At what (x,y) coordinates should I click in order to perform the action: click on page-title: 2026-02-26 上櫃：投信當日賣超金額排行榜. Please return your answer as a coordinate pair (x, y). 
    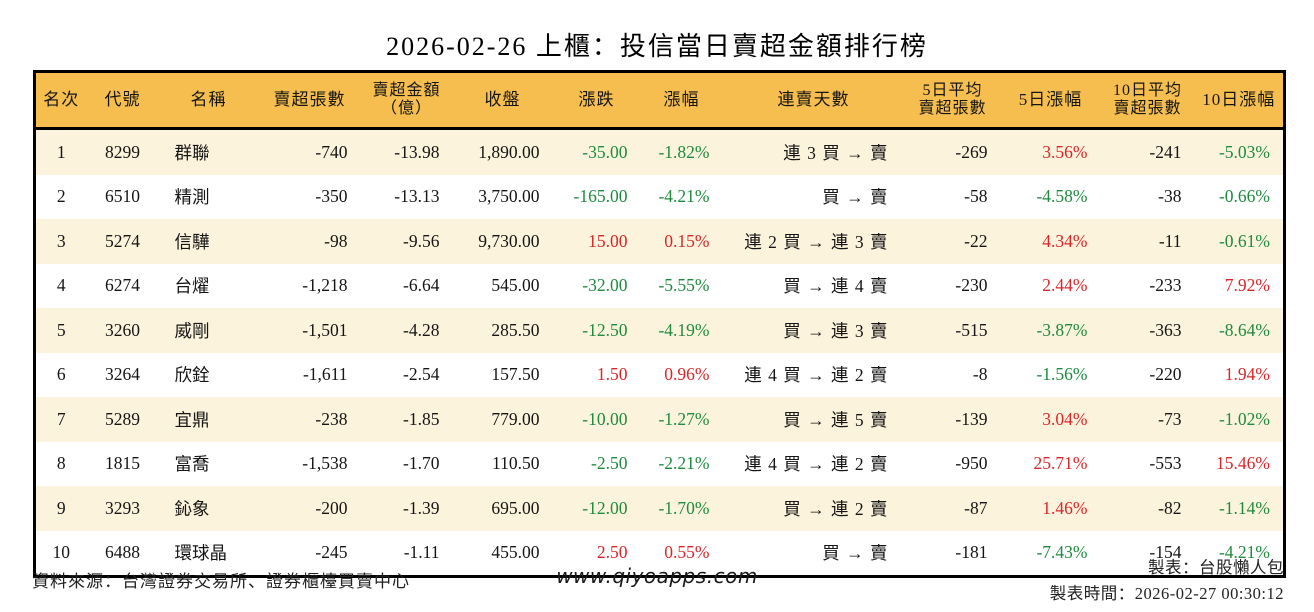
    Looking at the image, I should click on (657, 46).